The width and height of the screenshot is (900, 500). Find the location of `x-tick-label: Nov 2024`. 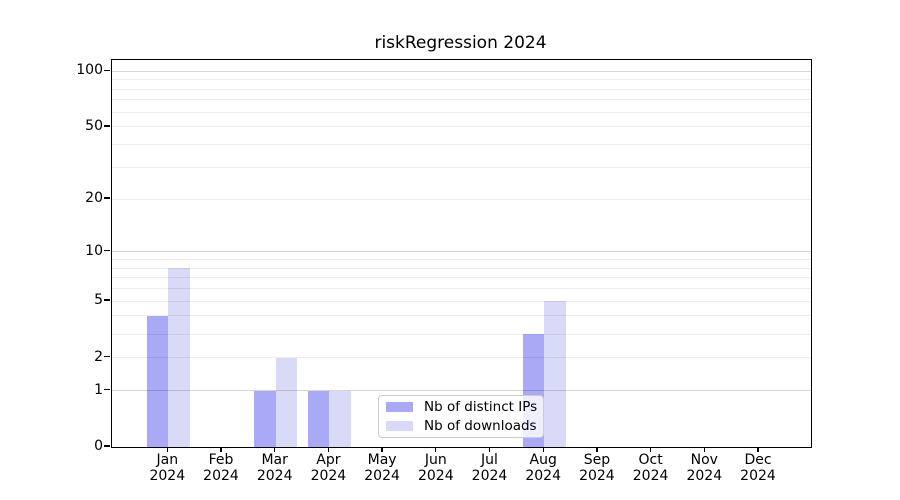

x-tick-label: Nov 2024 is located at coordinates (704, 468).